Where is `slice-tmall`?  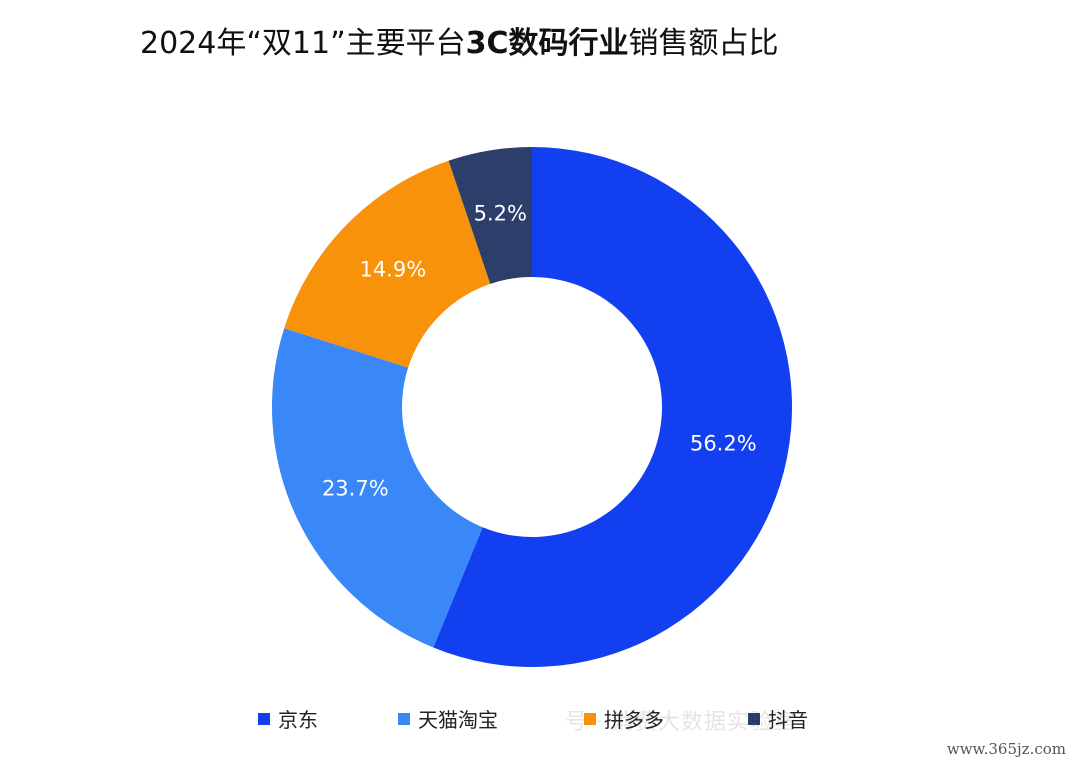 slice-tmall is located at coordinates (377, 488).